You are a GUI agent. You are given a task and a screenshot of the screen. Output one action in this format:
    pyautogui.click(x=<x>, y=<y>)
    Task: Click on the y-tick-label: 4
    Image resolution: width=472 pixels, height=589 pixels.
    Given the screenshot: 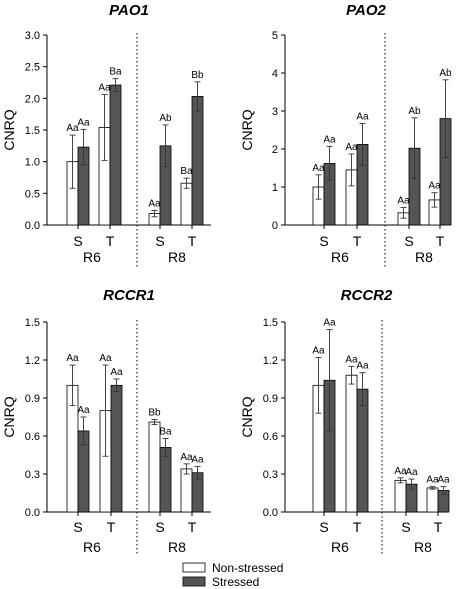 What is the action you would take?
    pyautogui.click(x=275, y=74)
    